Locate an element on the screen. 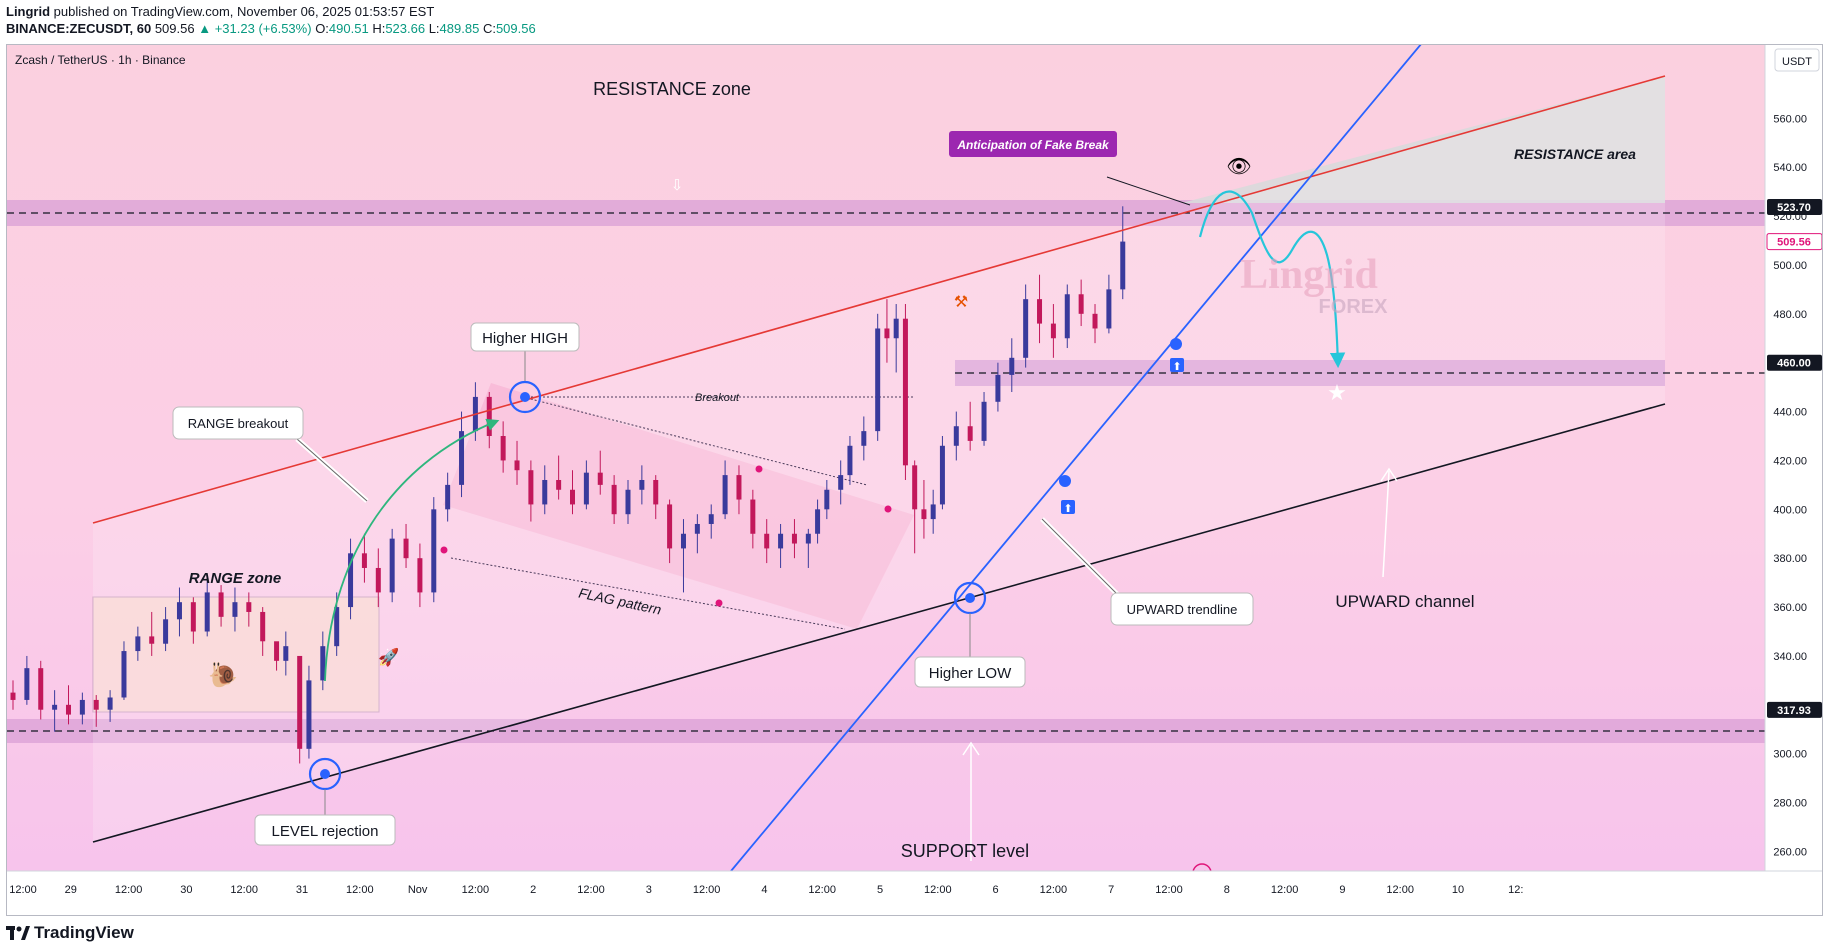 This screenshot has height=951, width=1829. x-tick-label: 12: is located at coordinates (1515, 890).